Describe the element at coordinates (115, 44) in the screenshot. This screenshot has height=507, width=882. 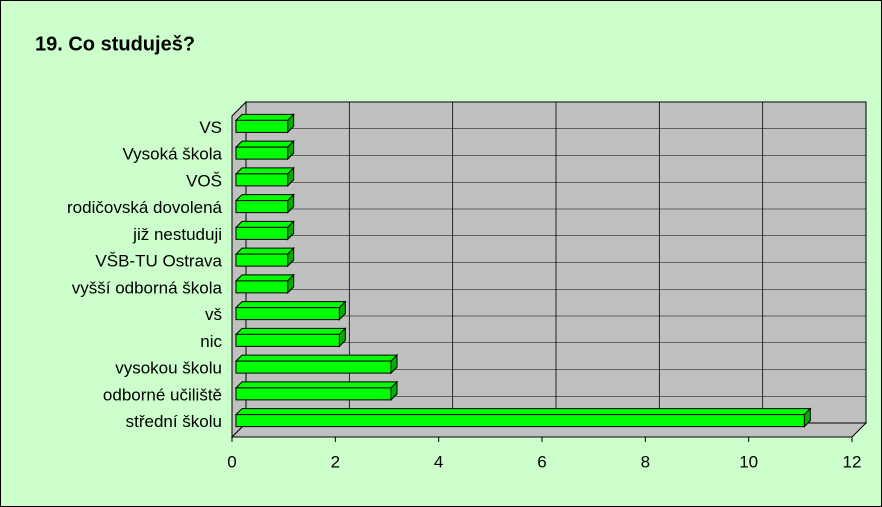
I see `chart-title: 19. Co studuješ?` at that location.